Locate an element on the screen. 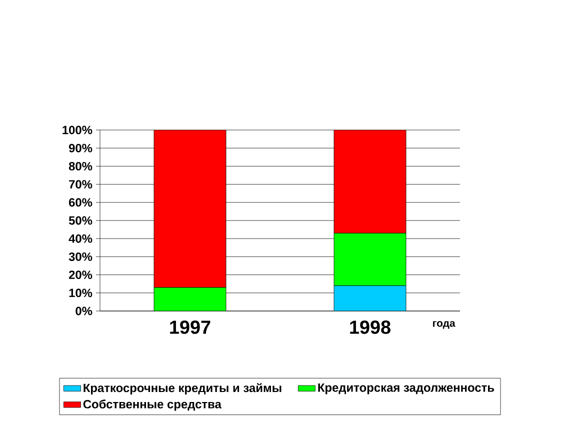 The height and width of the screenshot is (431, 562). y-tick-label: 90% is located at coordinates (80, 148).